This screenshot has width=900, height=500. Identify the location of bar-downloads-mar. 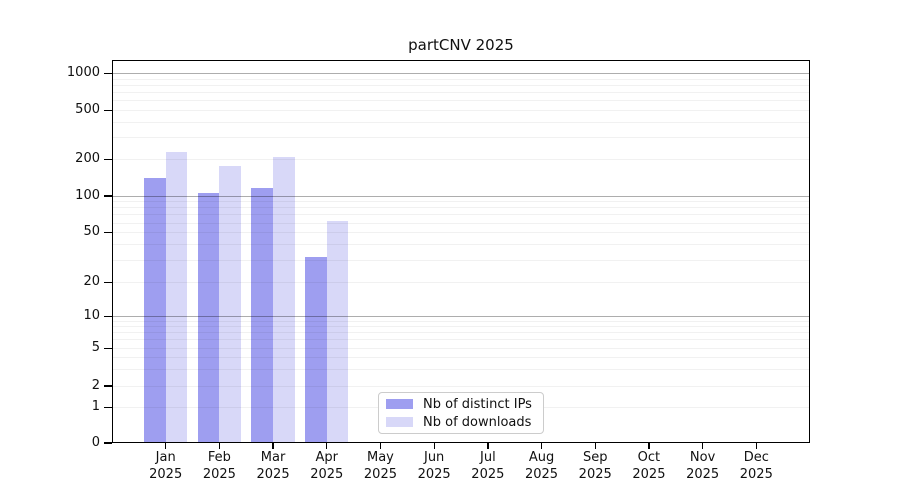
(284, 300).